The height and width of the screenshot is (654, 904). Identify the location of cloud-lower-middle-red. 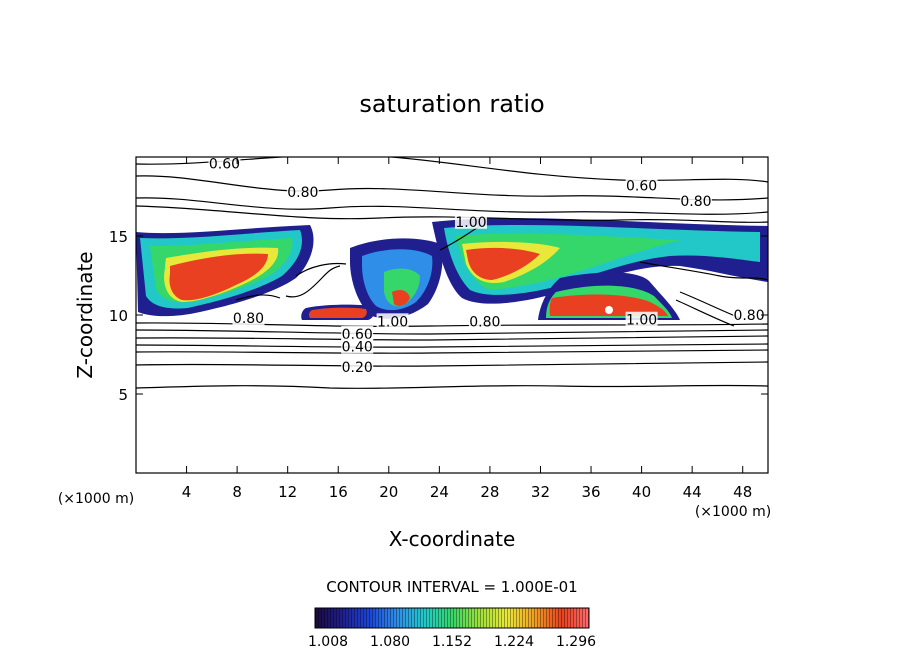
(337, 312).